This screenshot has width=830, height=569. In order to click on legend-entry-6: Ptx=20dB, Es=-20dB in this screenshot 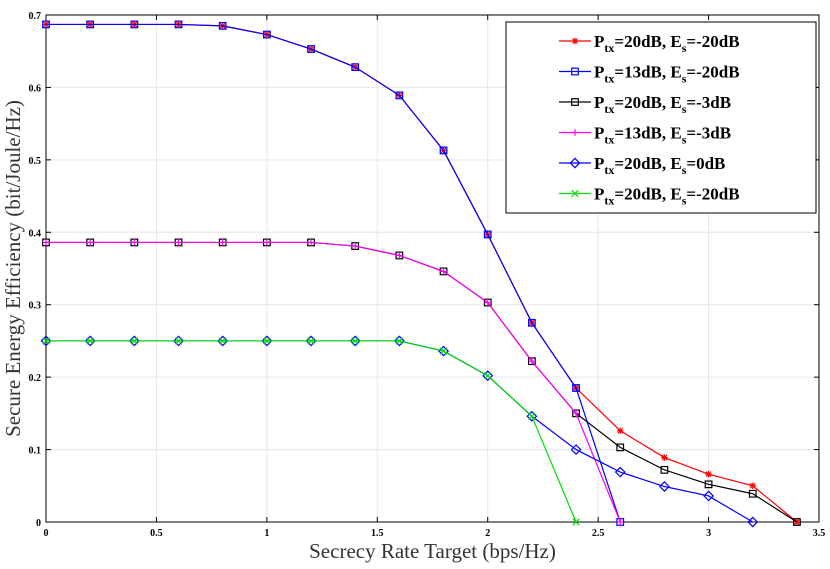, I will do `click(649, 196)`.